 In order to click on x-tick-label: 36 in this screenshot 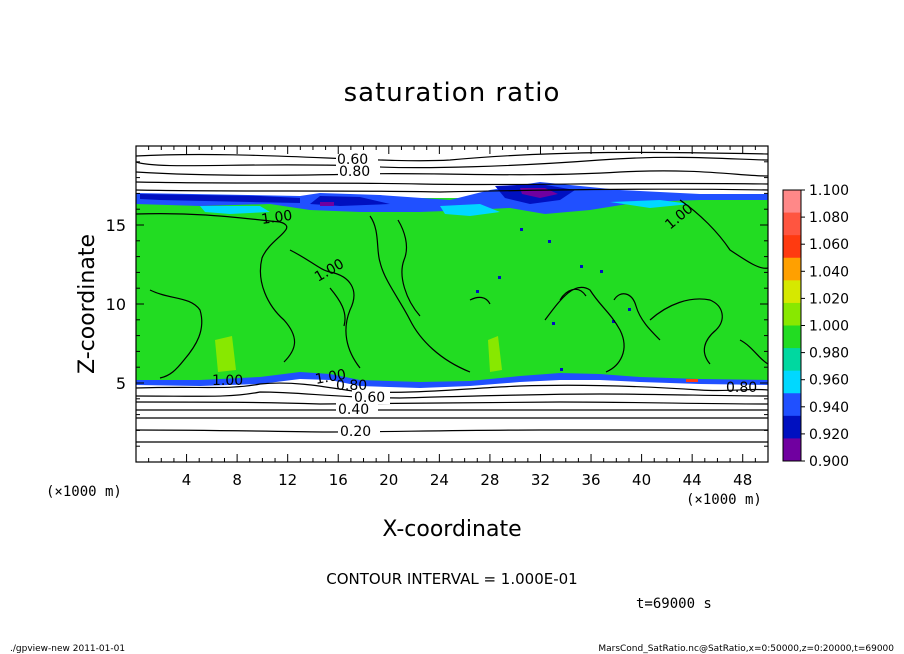, I will do `click(590, 480)`.